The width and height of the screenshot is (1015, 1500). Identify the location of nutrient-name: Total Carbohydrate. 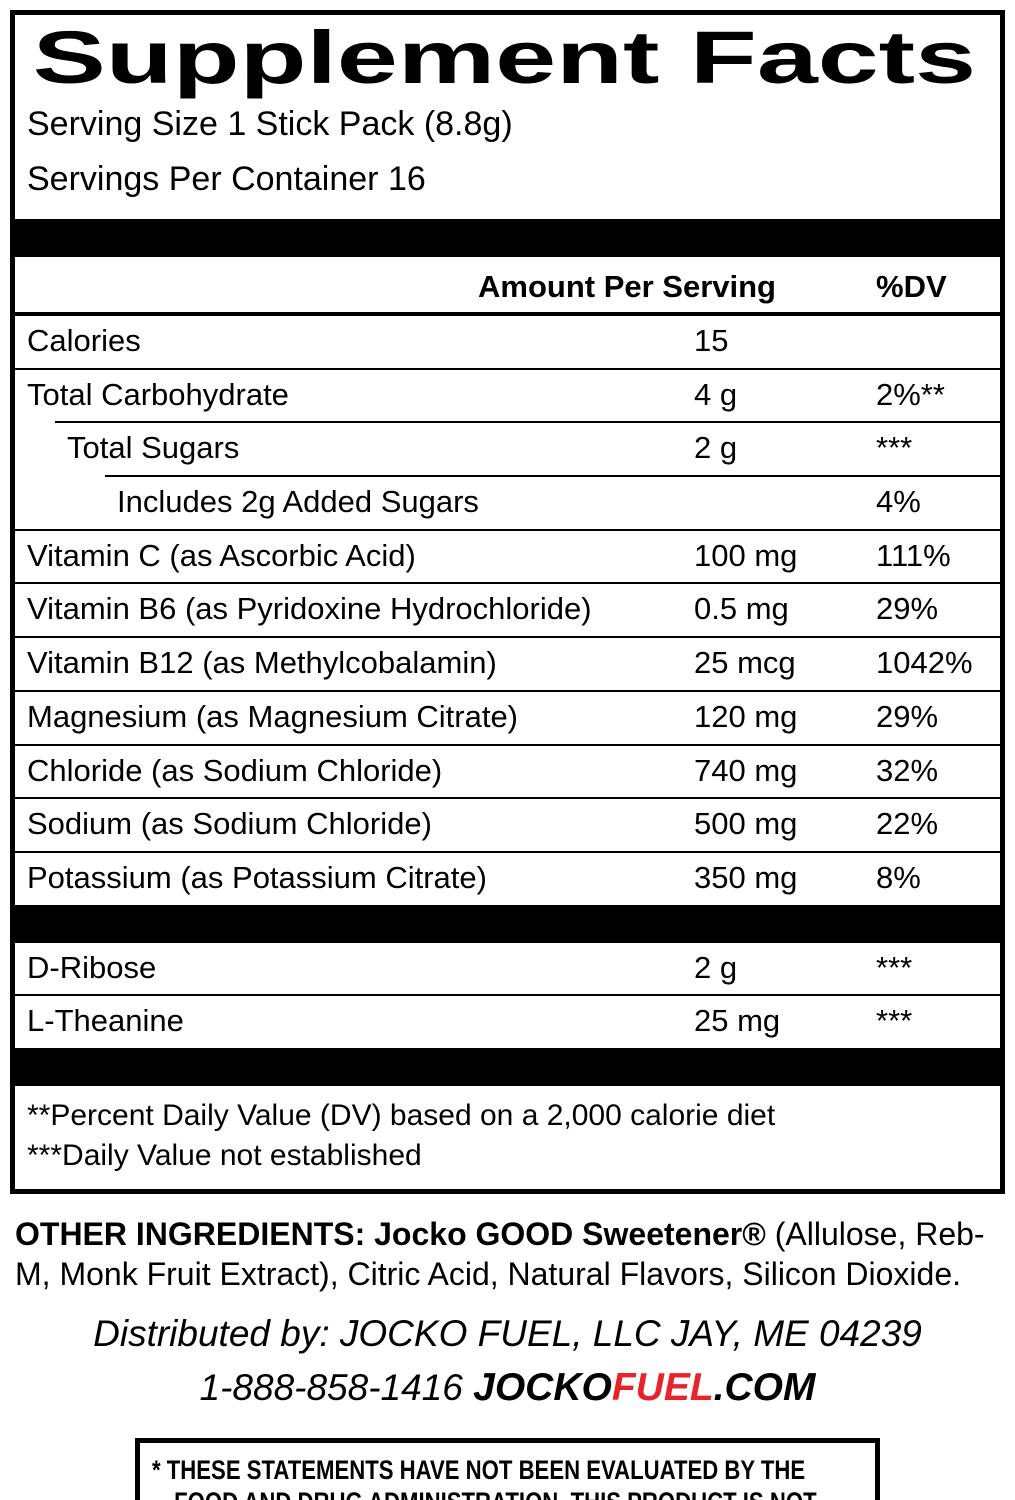
(158, 394).